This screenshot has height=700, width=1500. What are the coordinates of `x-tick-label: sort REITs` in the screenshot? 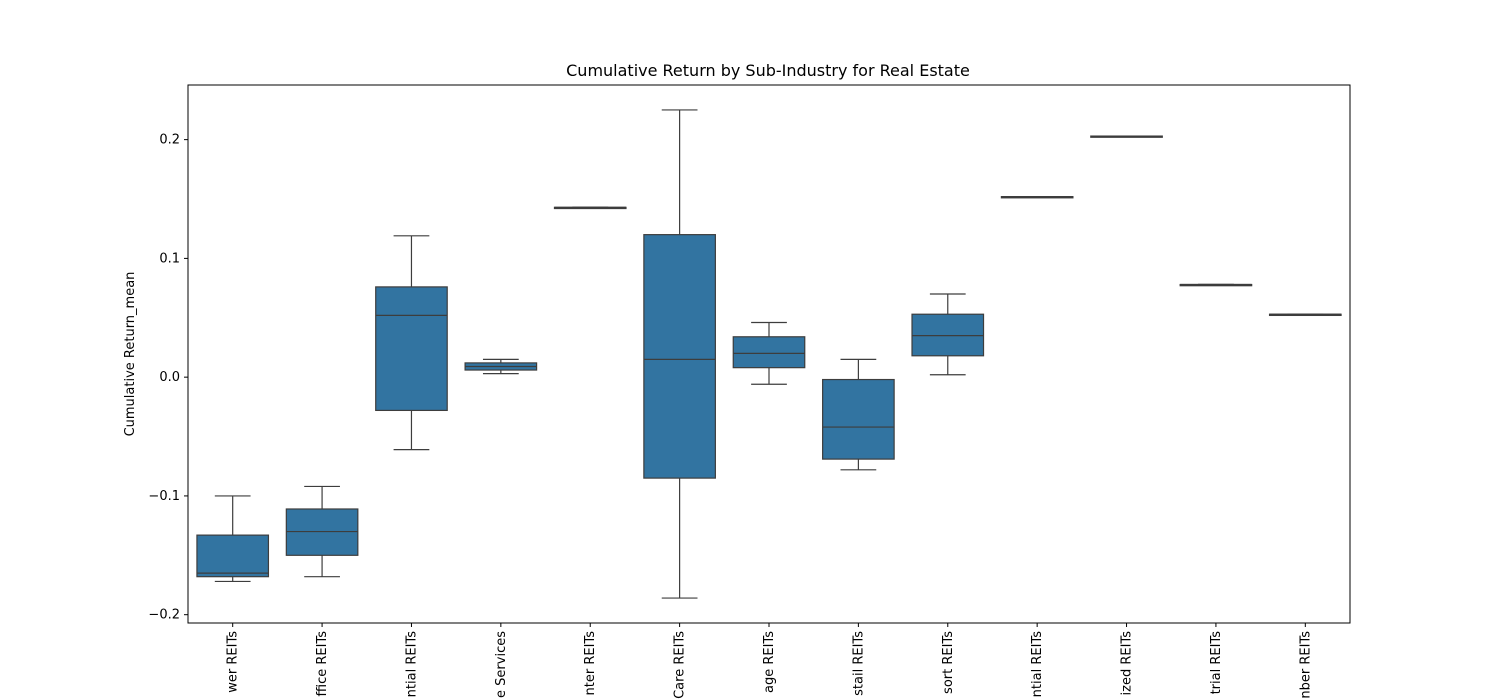 It's located at (948, 662).